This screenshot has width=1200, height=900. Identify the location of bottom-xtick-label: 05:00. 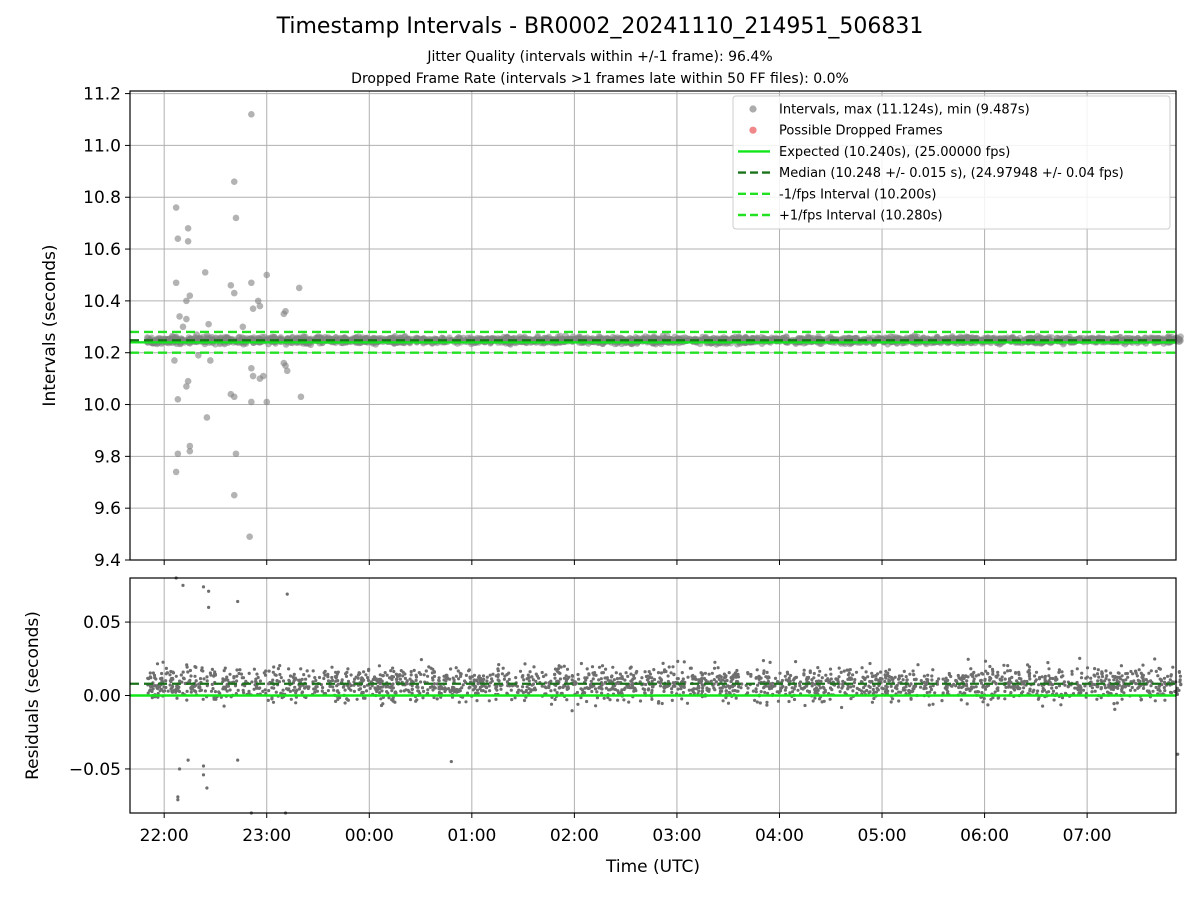
(882, 836).